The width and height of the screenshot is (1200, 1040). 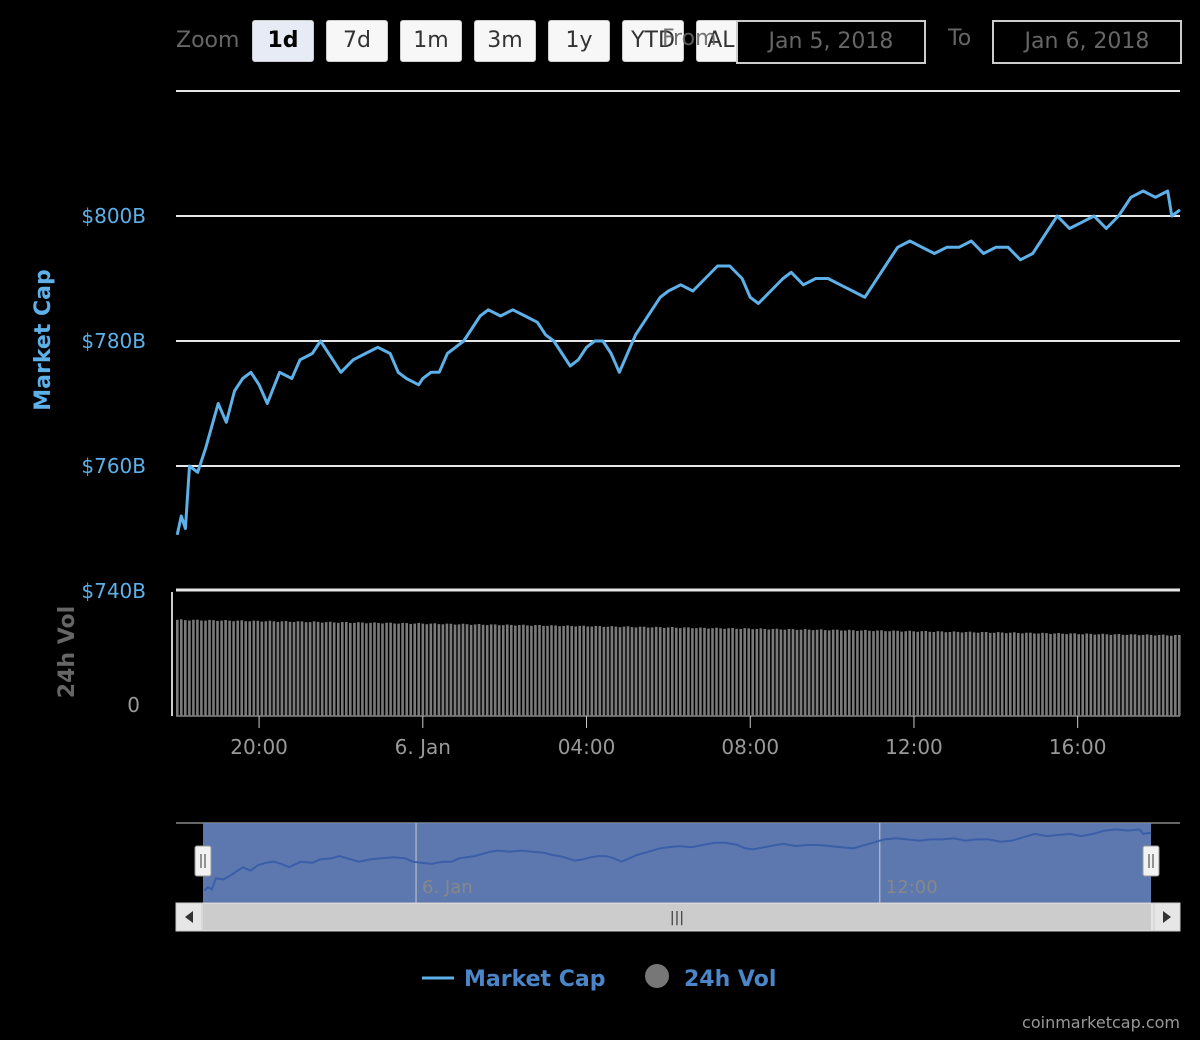 I want to click on zoom-1d-button: 1d, so click(x=283, y=41).